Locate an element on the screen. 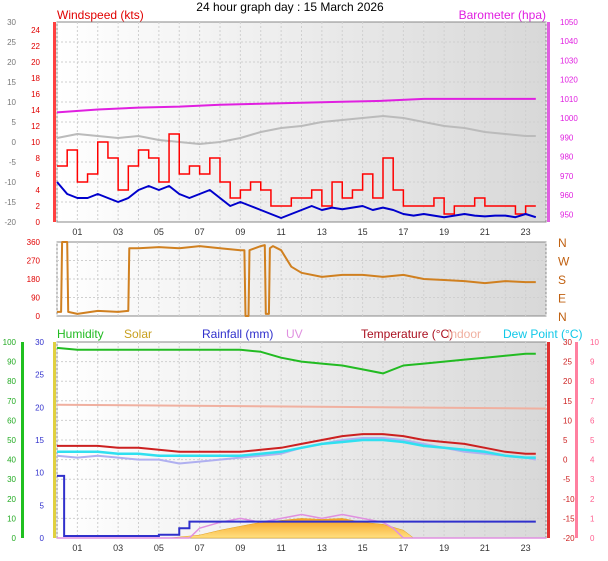  y-tick-wind: 8 is located at coordinates (38, 158).